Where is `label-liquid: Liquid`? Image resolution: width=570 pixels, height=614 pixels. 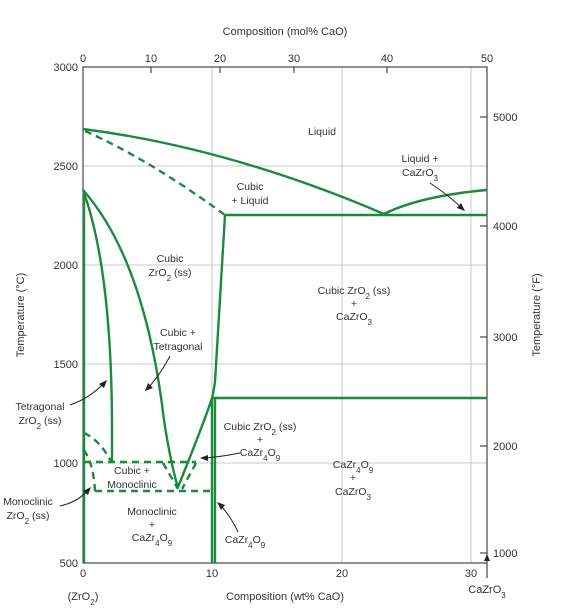
label-liquid: Liquid is located at coordinates (322, 132).